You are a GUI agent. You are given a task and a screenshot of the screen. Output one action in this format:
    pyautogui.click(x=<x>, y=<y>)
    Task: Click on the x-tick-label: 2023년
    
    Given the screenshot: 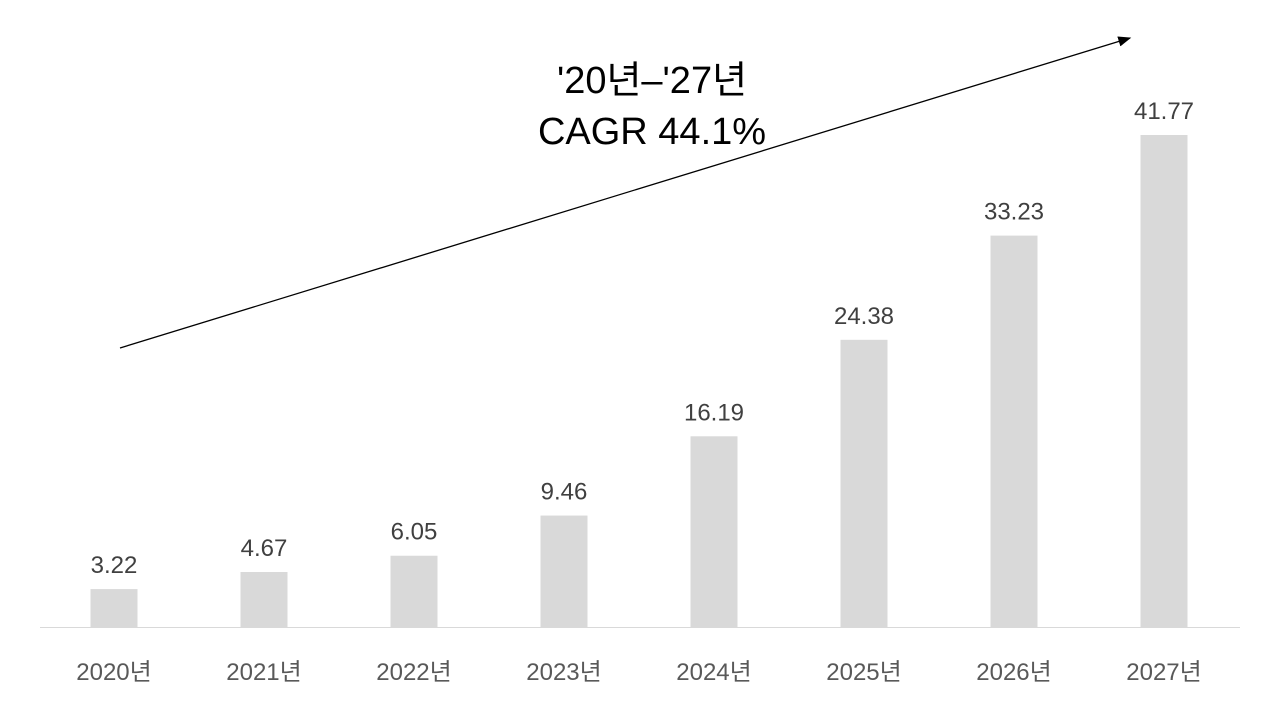 What is the action you would take?
    pyautogui.click(x=563, y=672)
    